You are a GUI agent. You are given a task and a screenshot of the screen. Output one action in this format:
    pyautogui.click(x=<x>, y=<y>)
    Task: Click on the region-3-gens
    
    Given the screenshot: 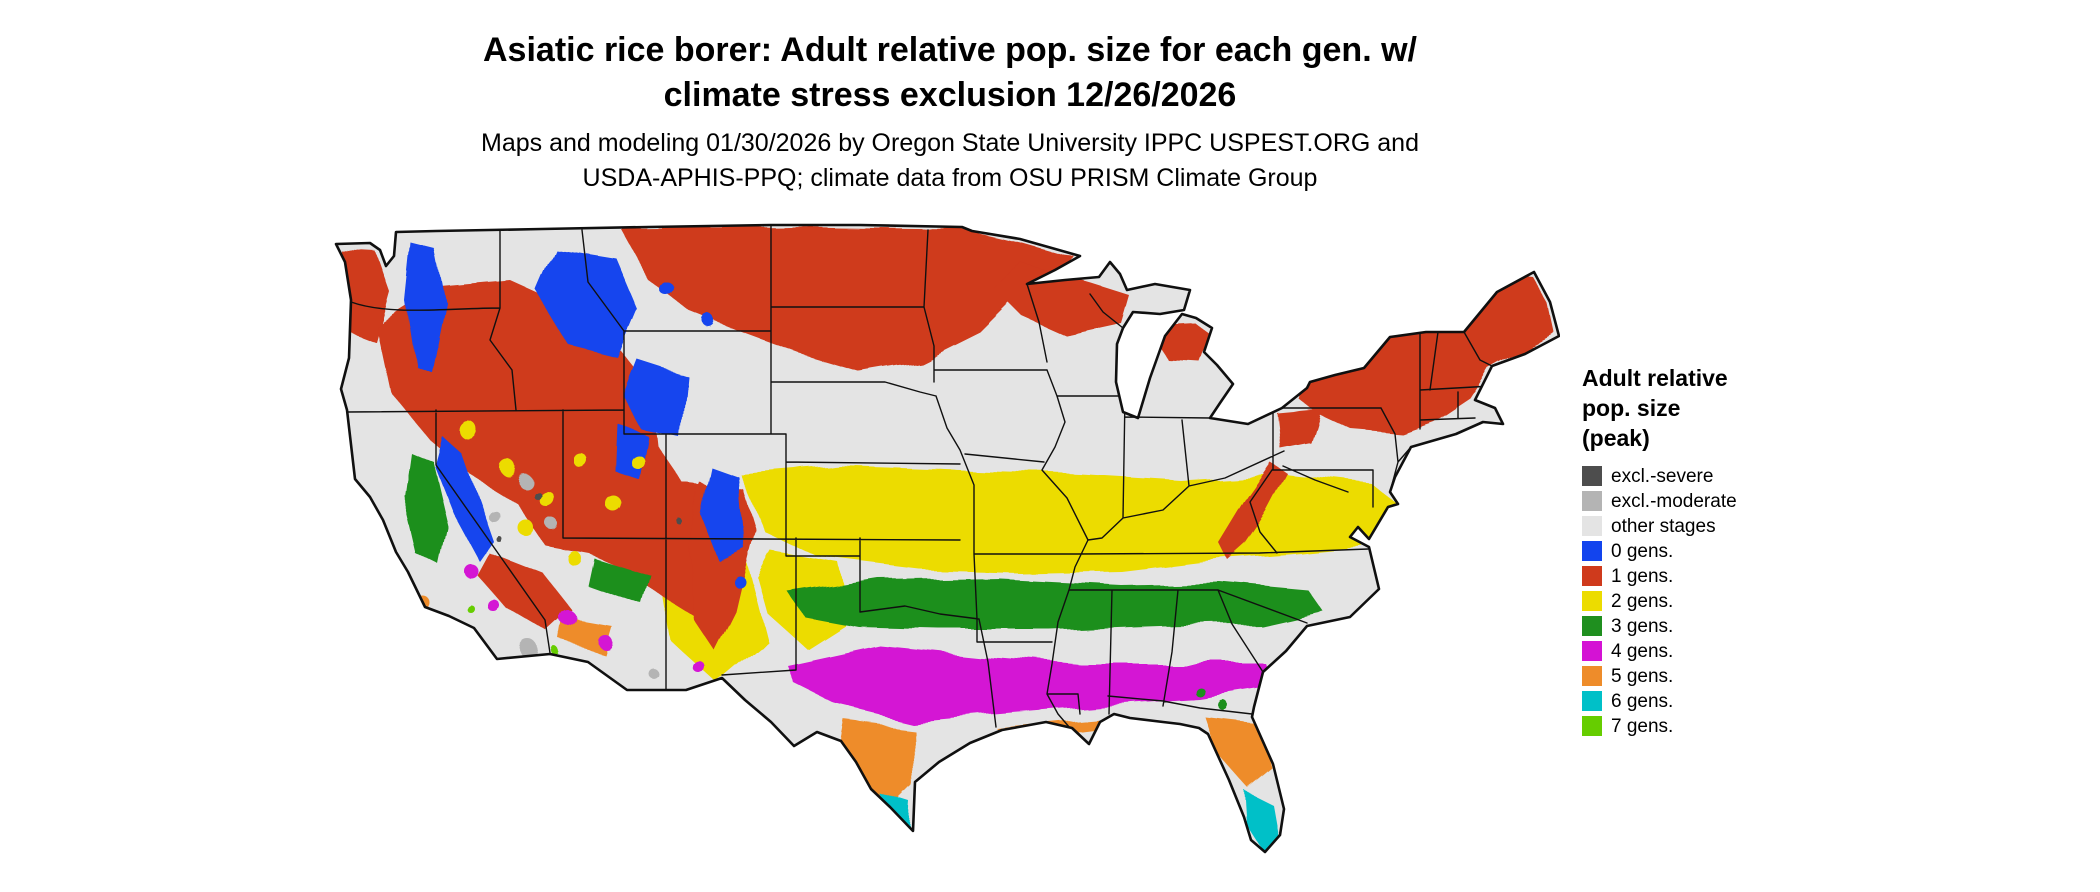 What is the action you would take?
    pyautogui.click(x=862, y=540)
    